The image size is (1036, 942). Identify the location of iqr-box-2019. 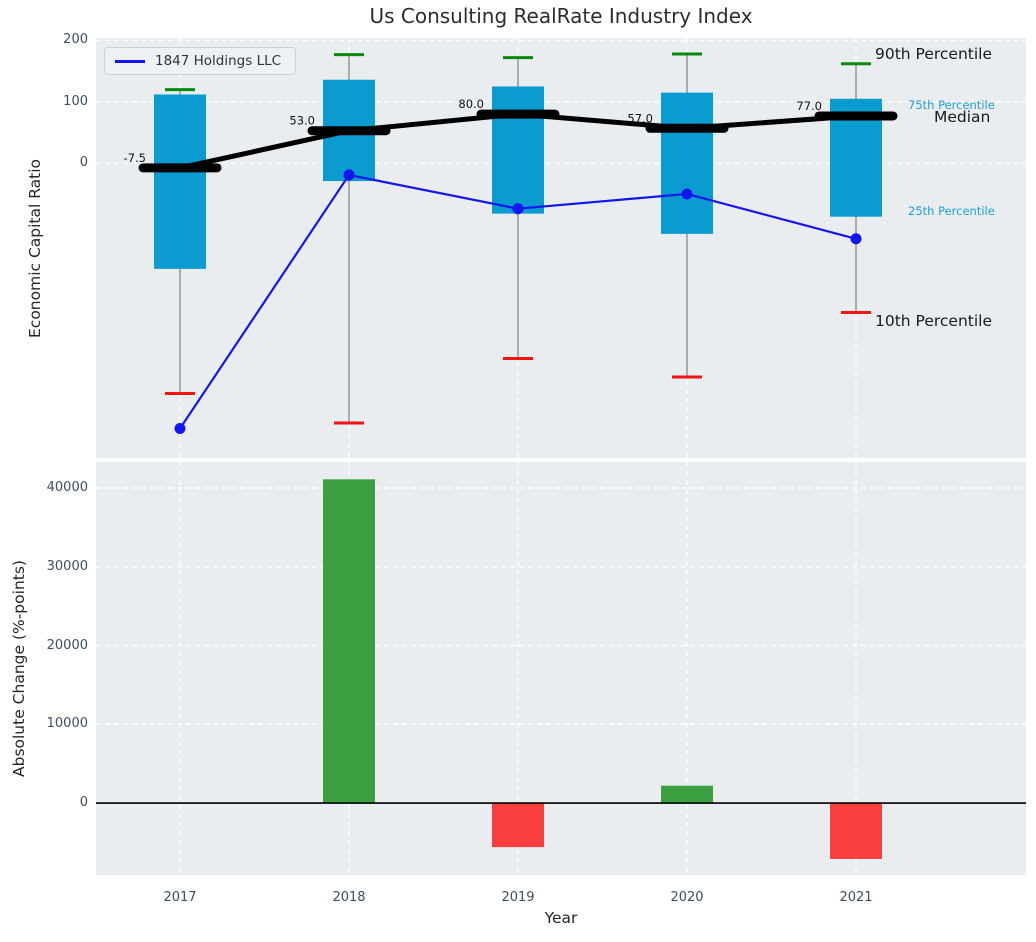
(518, 150).